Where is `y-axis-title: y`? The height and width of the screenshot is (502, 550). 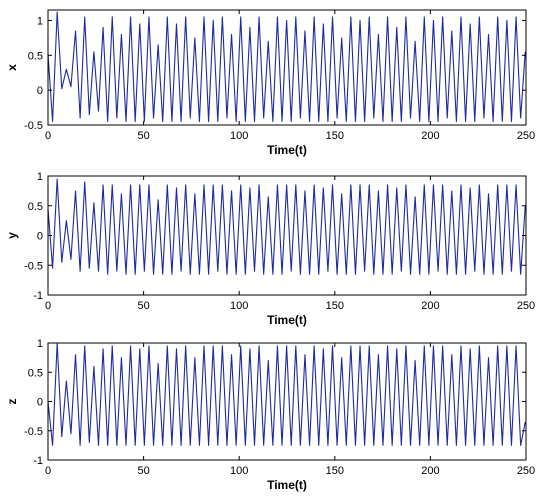 y-axis-title: y is located at coordinates (12, 235).